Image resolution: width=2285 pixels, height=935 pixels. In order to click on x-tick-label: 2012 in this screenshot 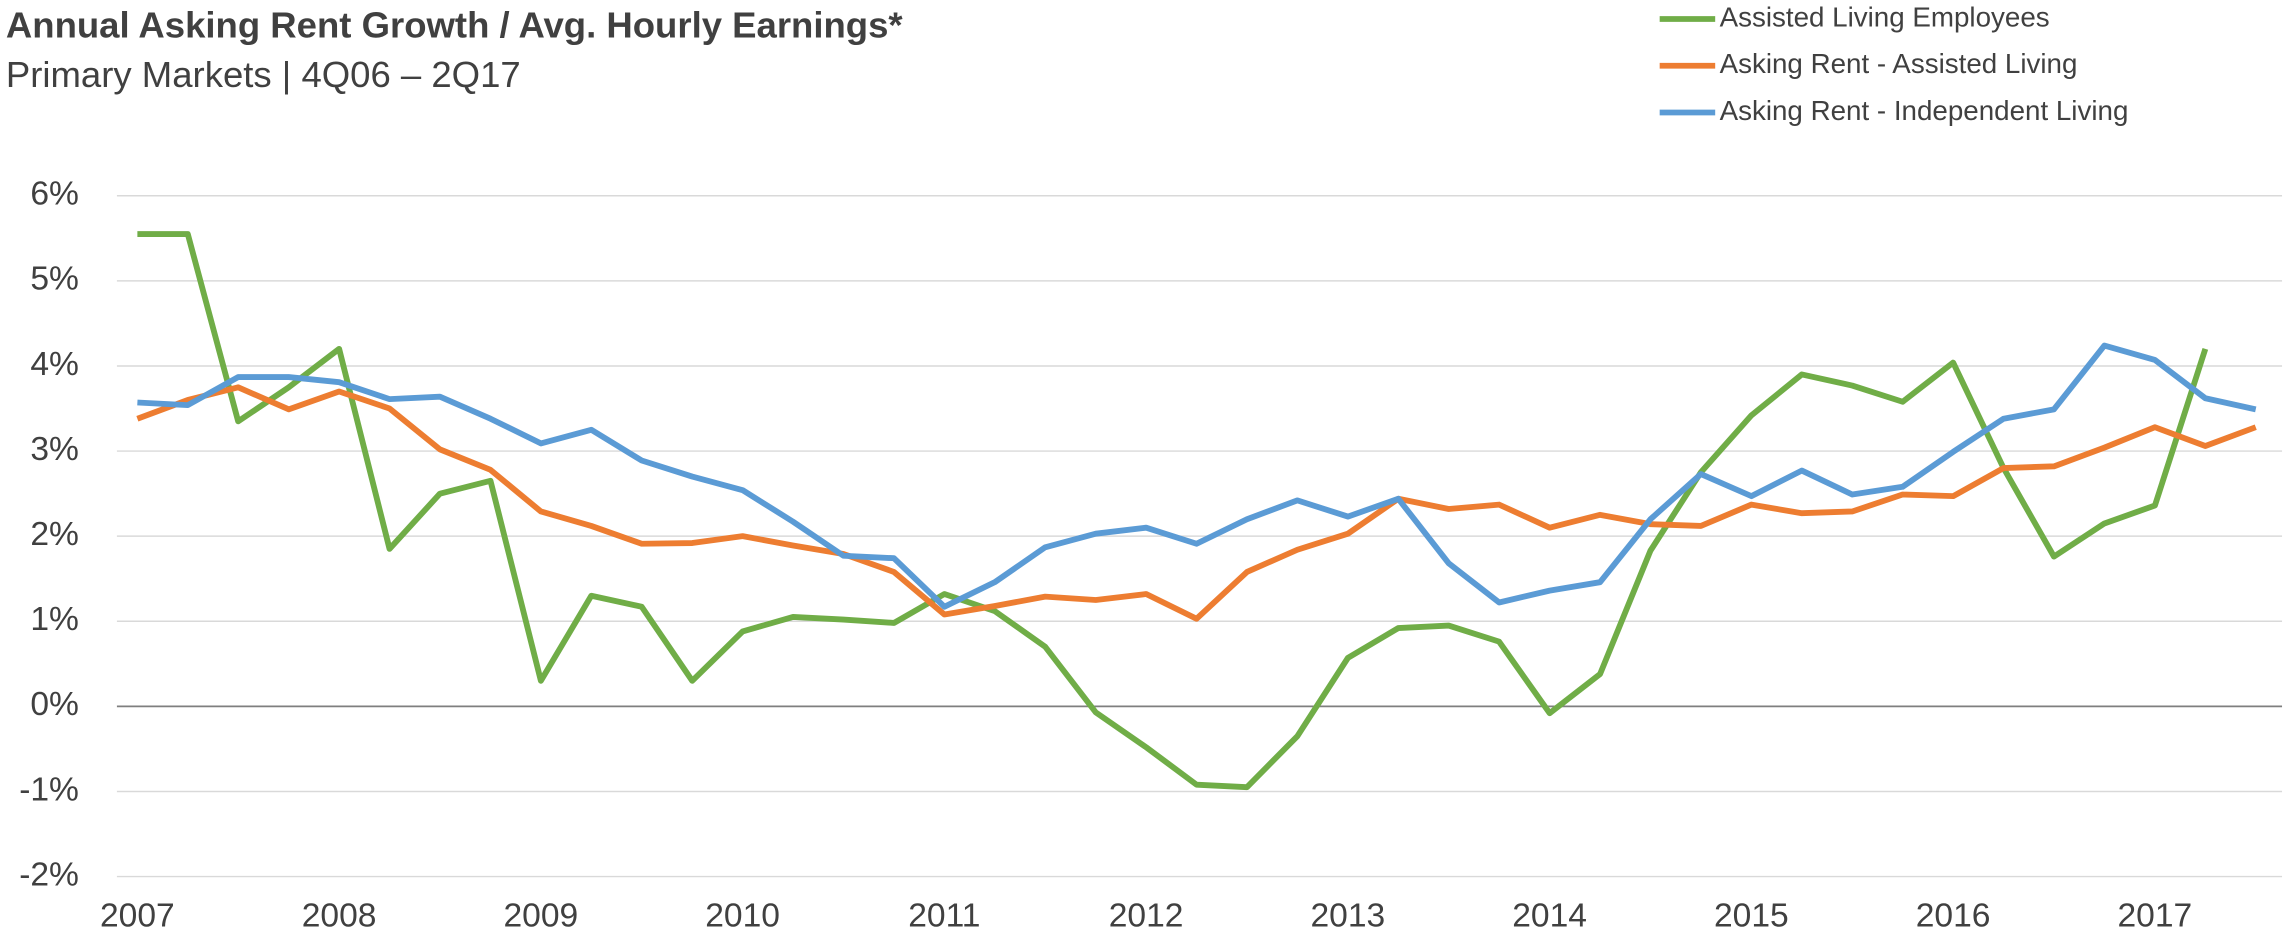, I will do `click(1146, 915)`.